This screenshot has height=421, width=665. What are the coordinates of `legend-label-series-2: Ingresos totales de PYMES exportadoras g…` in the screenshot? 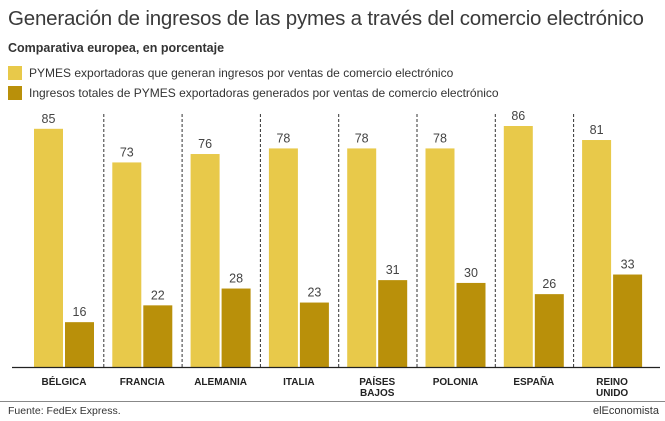 It's located at (264, 93).